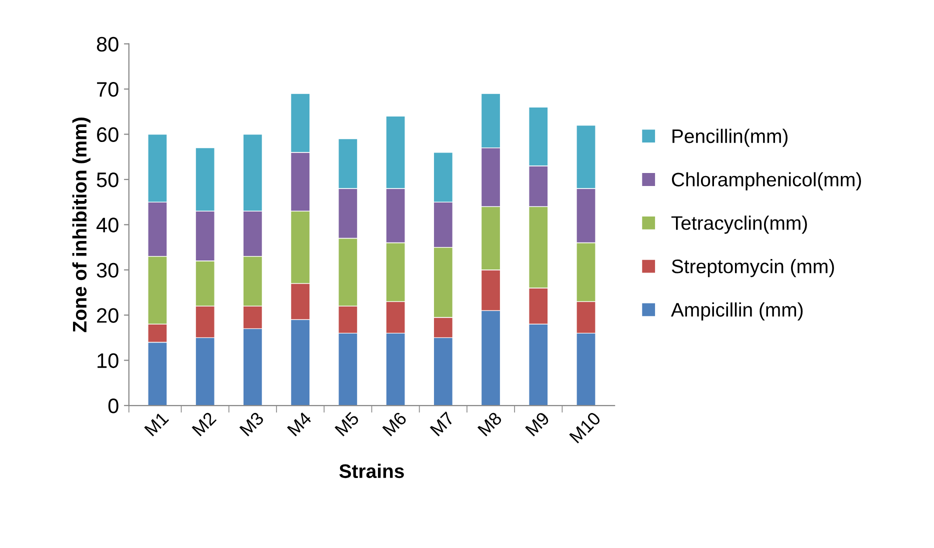 Image resolution: width=934 pixels, height=548 pixels. Describe the element at coordinates (107, 180) in the screenshot. I see `y-tick-label: 50` at that location.